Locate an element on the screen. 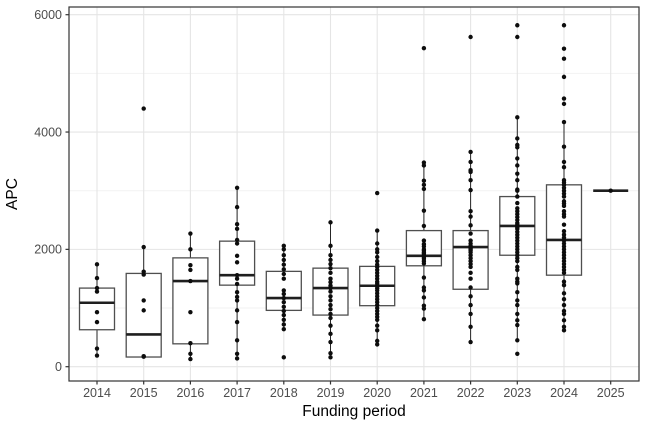 This screenshot has width=648, height=432. x-axis-title: Funding period is located at coordinates (353, 411).